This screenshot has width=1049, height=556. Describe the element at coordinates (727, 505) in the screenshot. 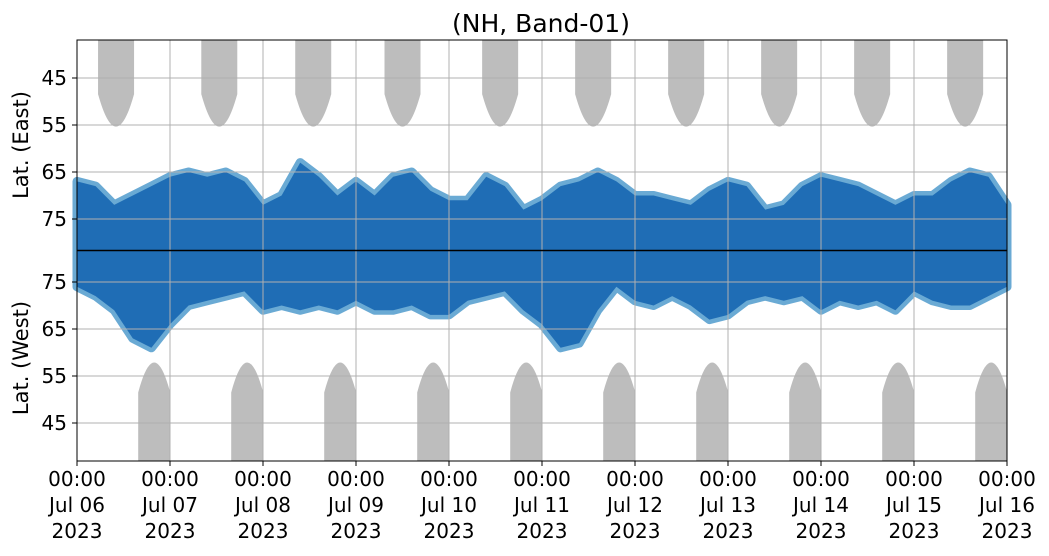

I see `x-tick-label: Jul 13` at that location.